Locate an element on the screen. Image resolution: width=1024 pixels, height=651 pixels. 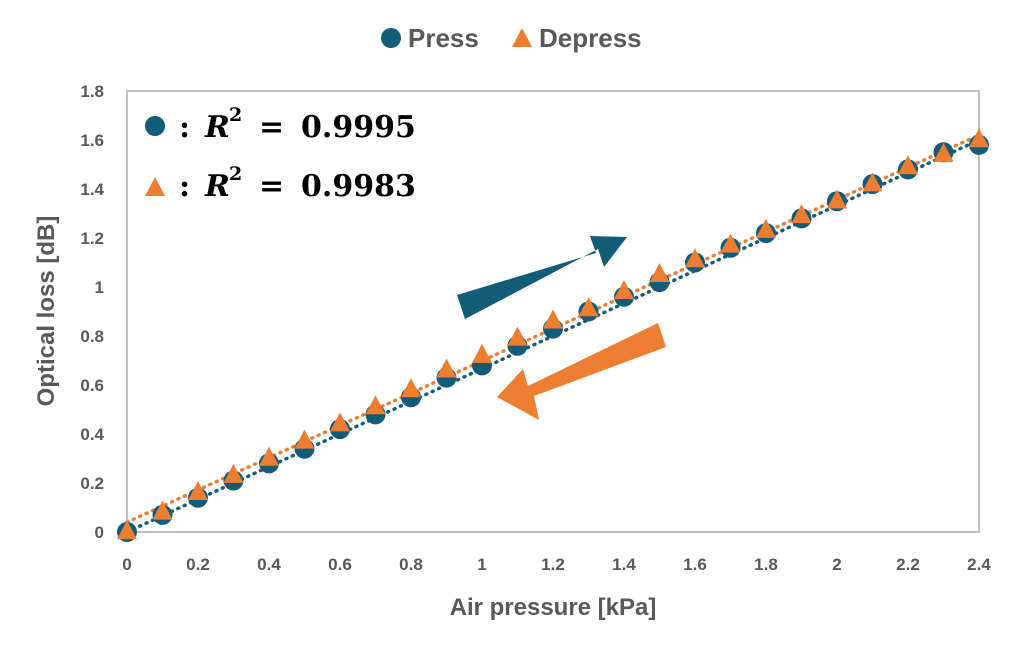
y-tick-label: 1 is located at coordinates (99, 287).